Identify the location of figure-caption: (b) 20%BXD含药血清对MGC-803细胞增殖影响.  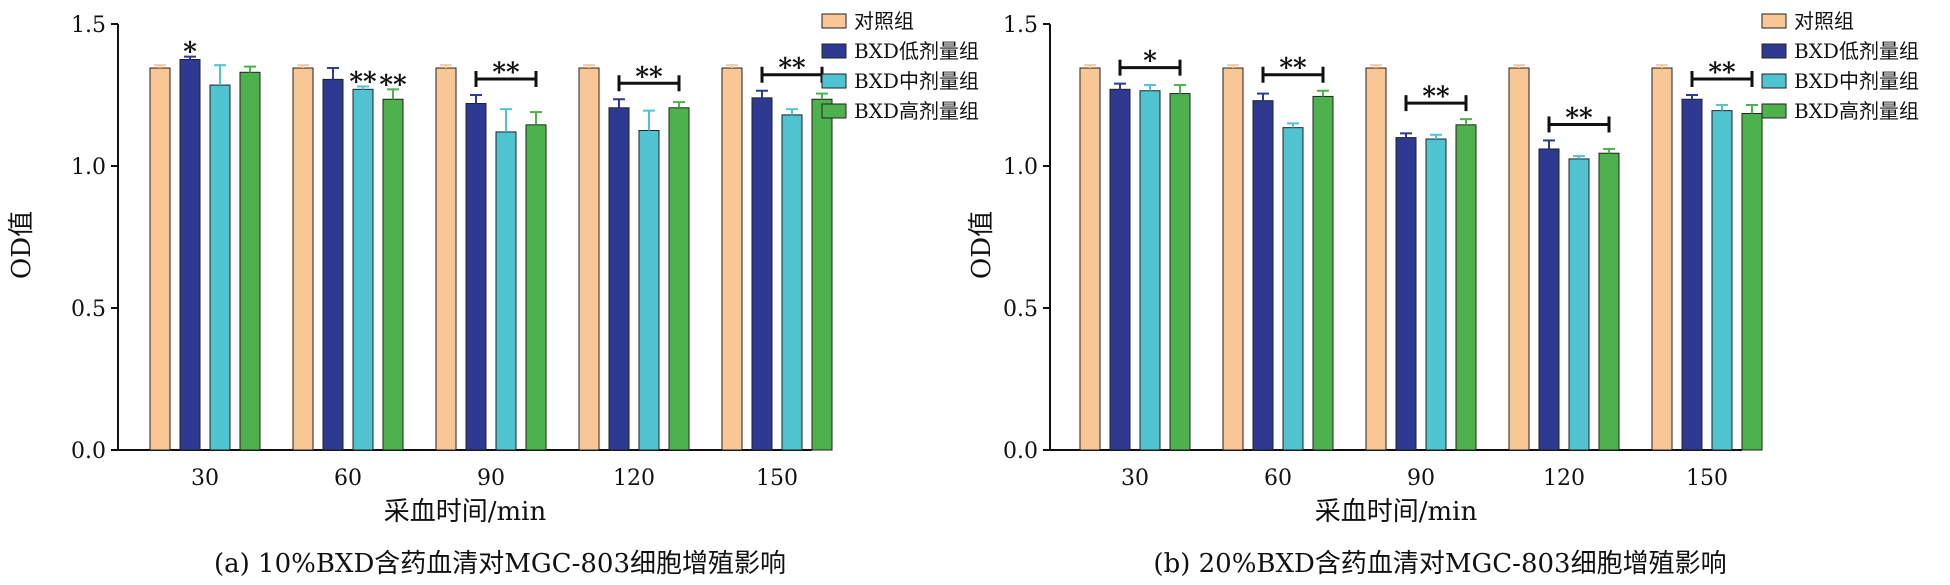
(1439, 564).